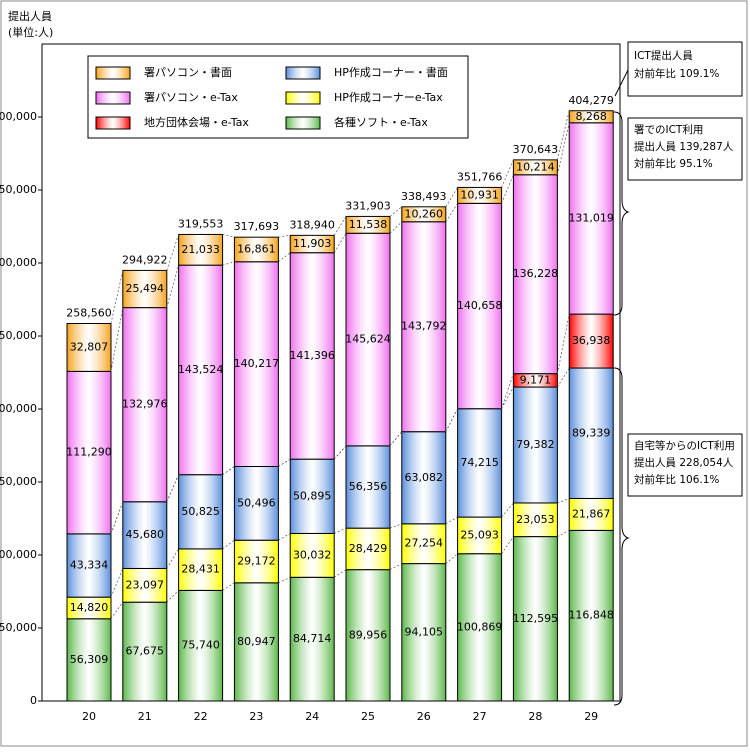 This screenshot has height=752, width=750. Describe the element at coordinates (676, 479) in the screenshot. I see `annotation-text: 対前年比 106.1%` at that location.